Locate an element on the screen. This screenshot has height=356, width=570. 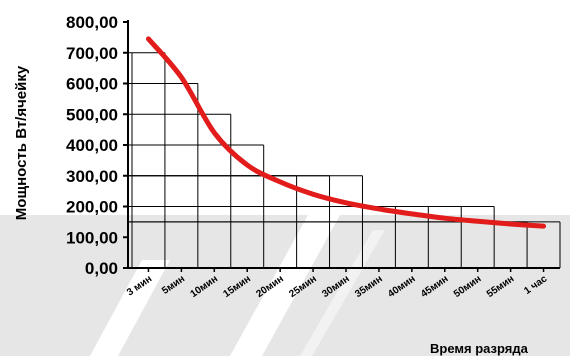
y-tick-label: 0,00 is located at coordinates (101, 268).